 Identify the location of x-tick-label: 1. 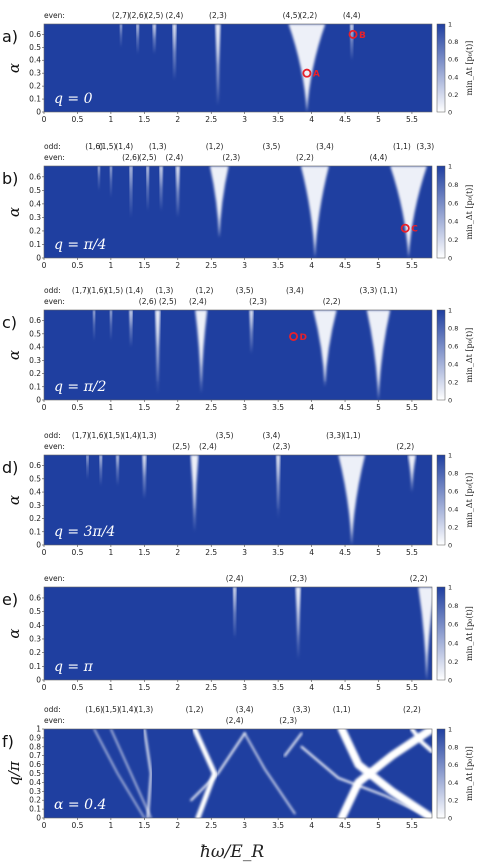
(111, 265).